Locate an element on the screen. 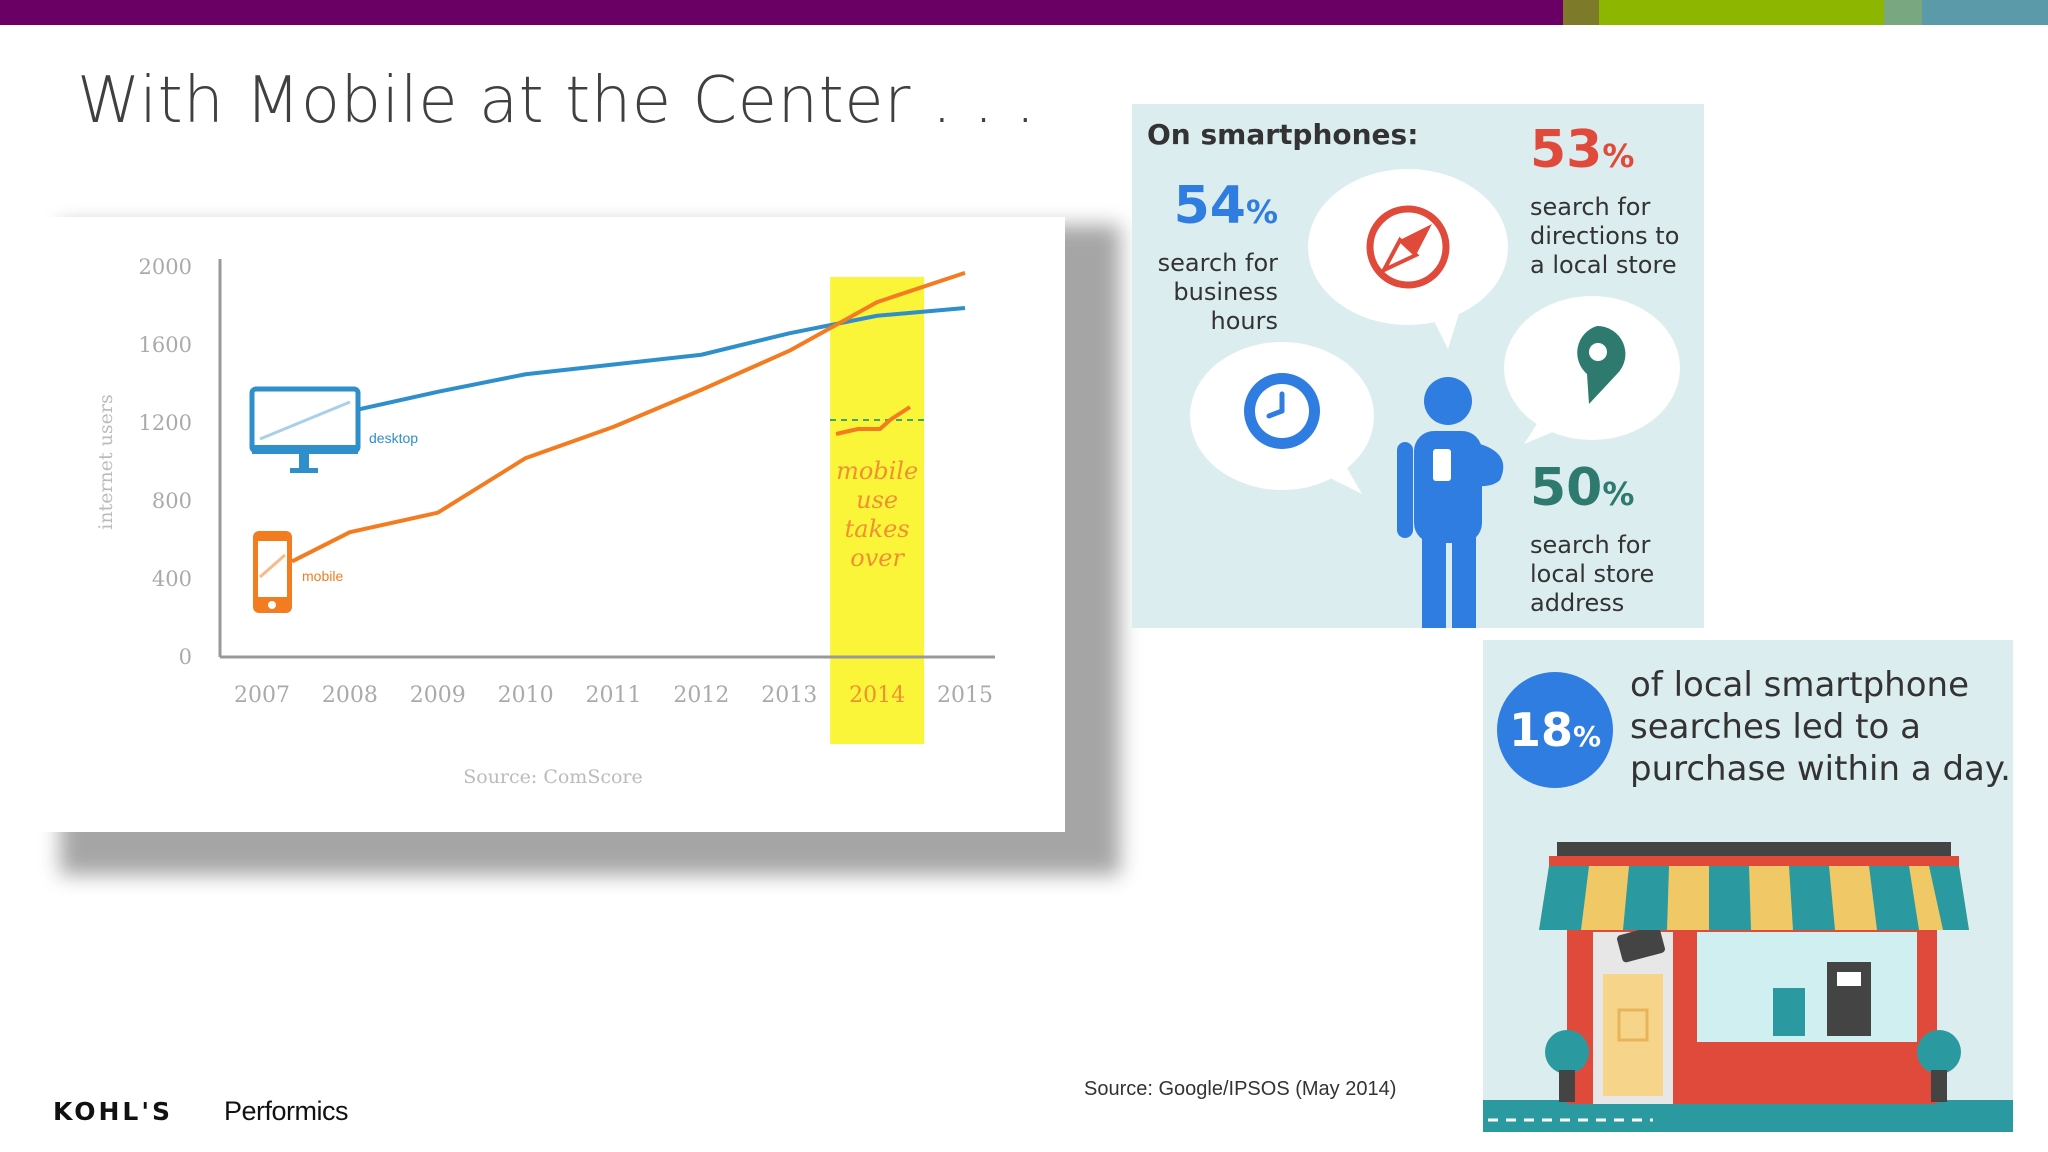 The image size is (2048, 1152). infographic-graphics is located at coordinates (1435, 398).